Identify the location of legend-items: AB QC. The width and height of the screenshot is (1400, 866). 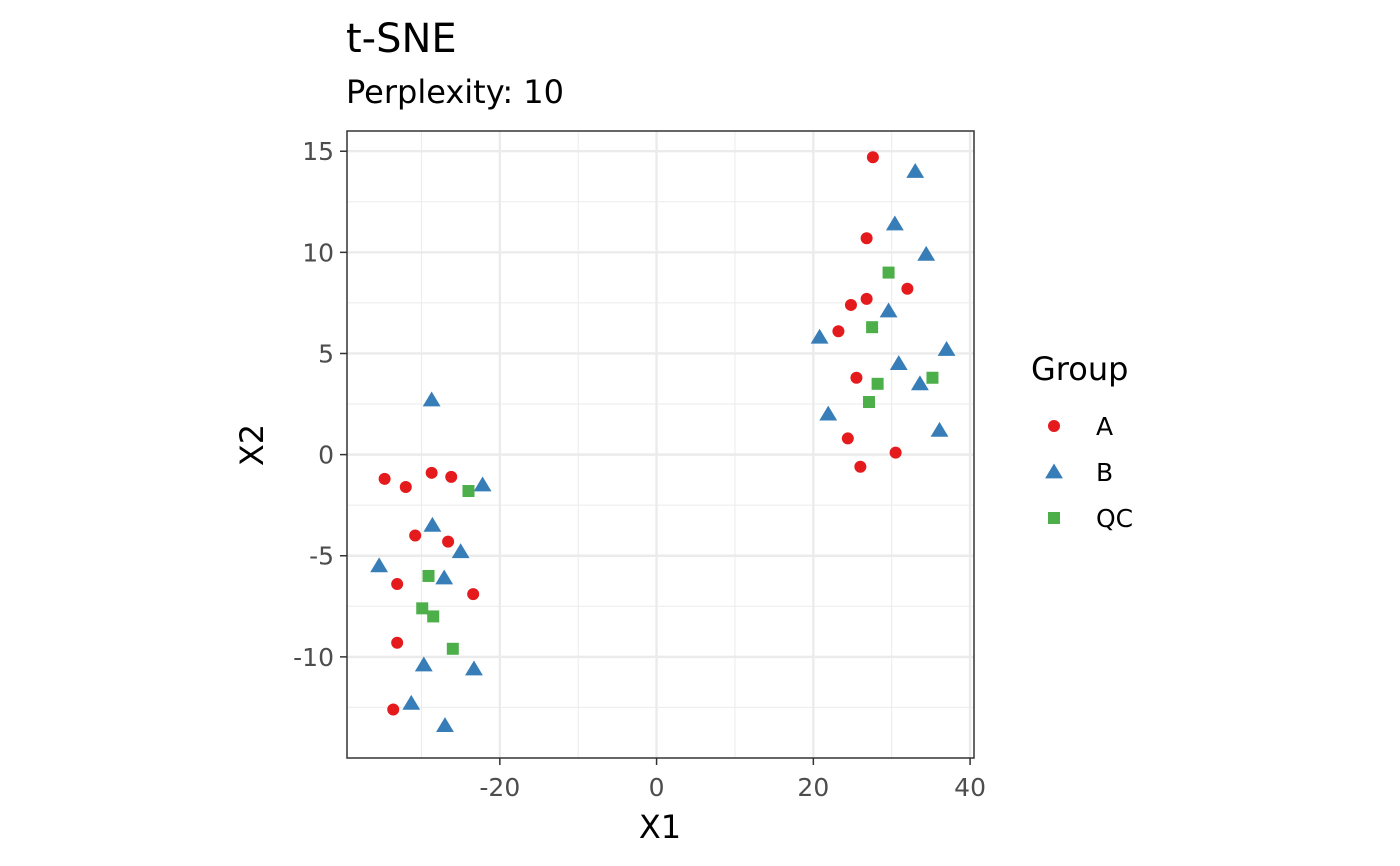
(1089, 472).